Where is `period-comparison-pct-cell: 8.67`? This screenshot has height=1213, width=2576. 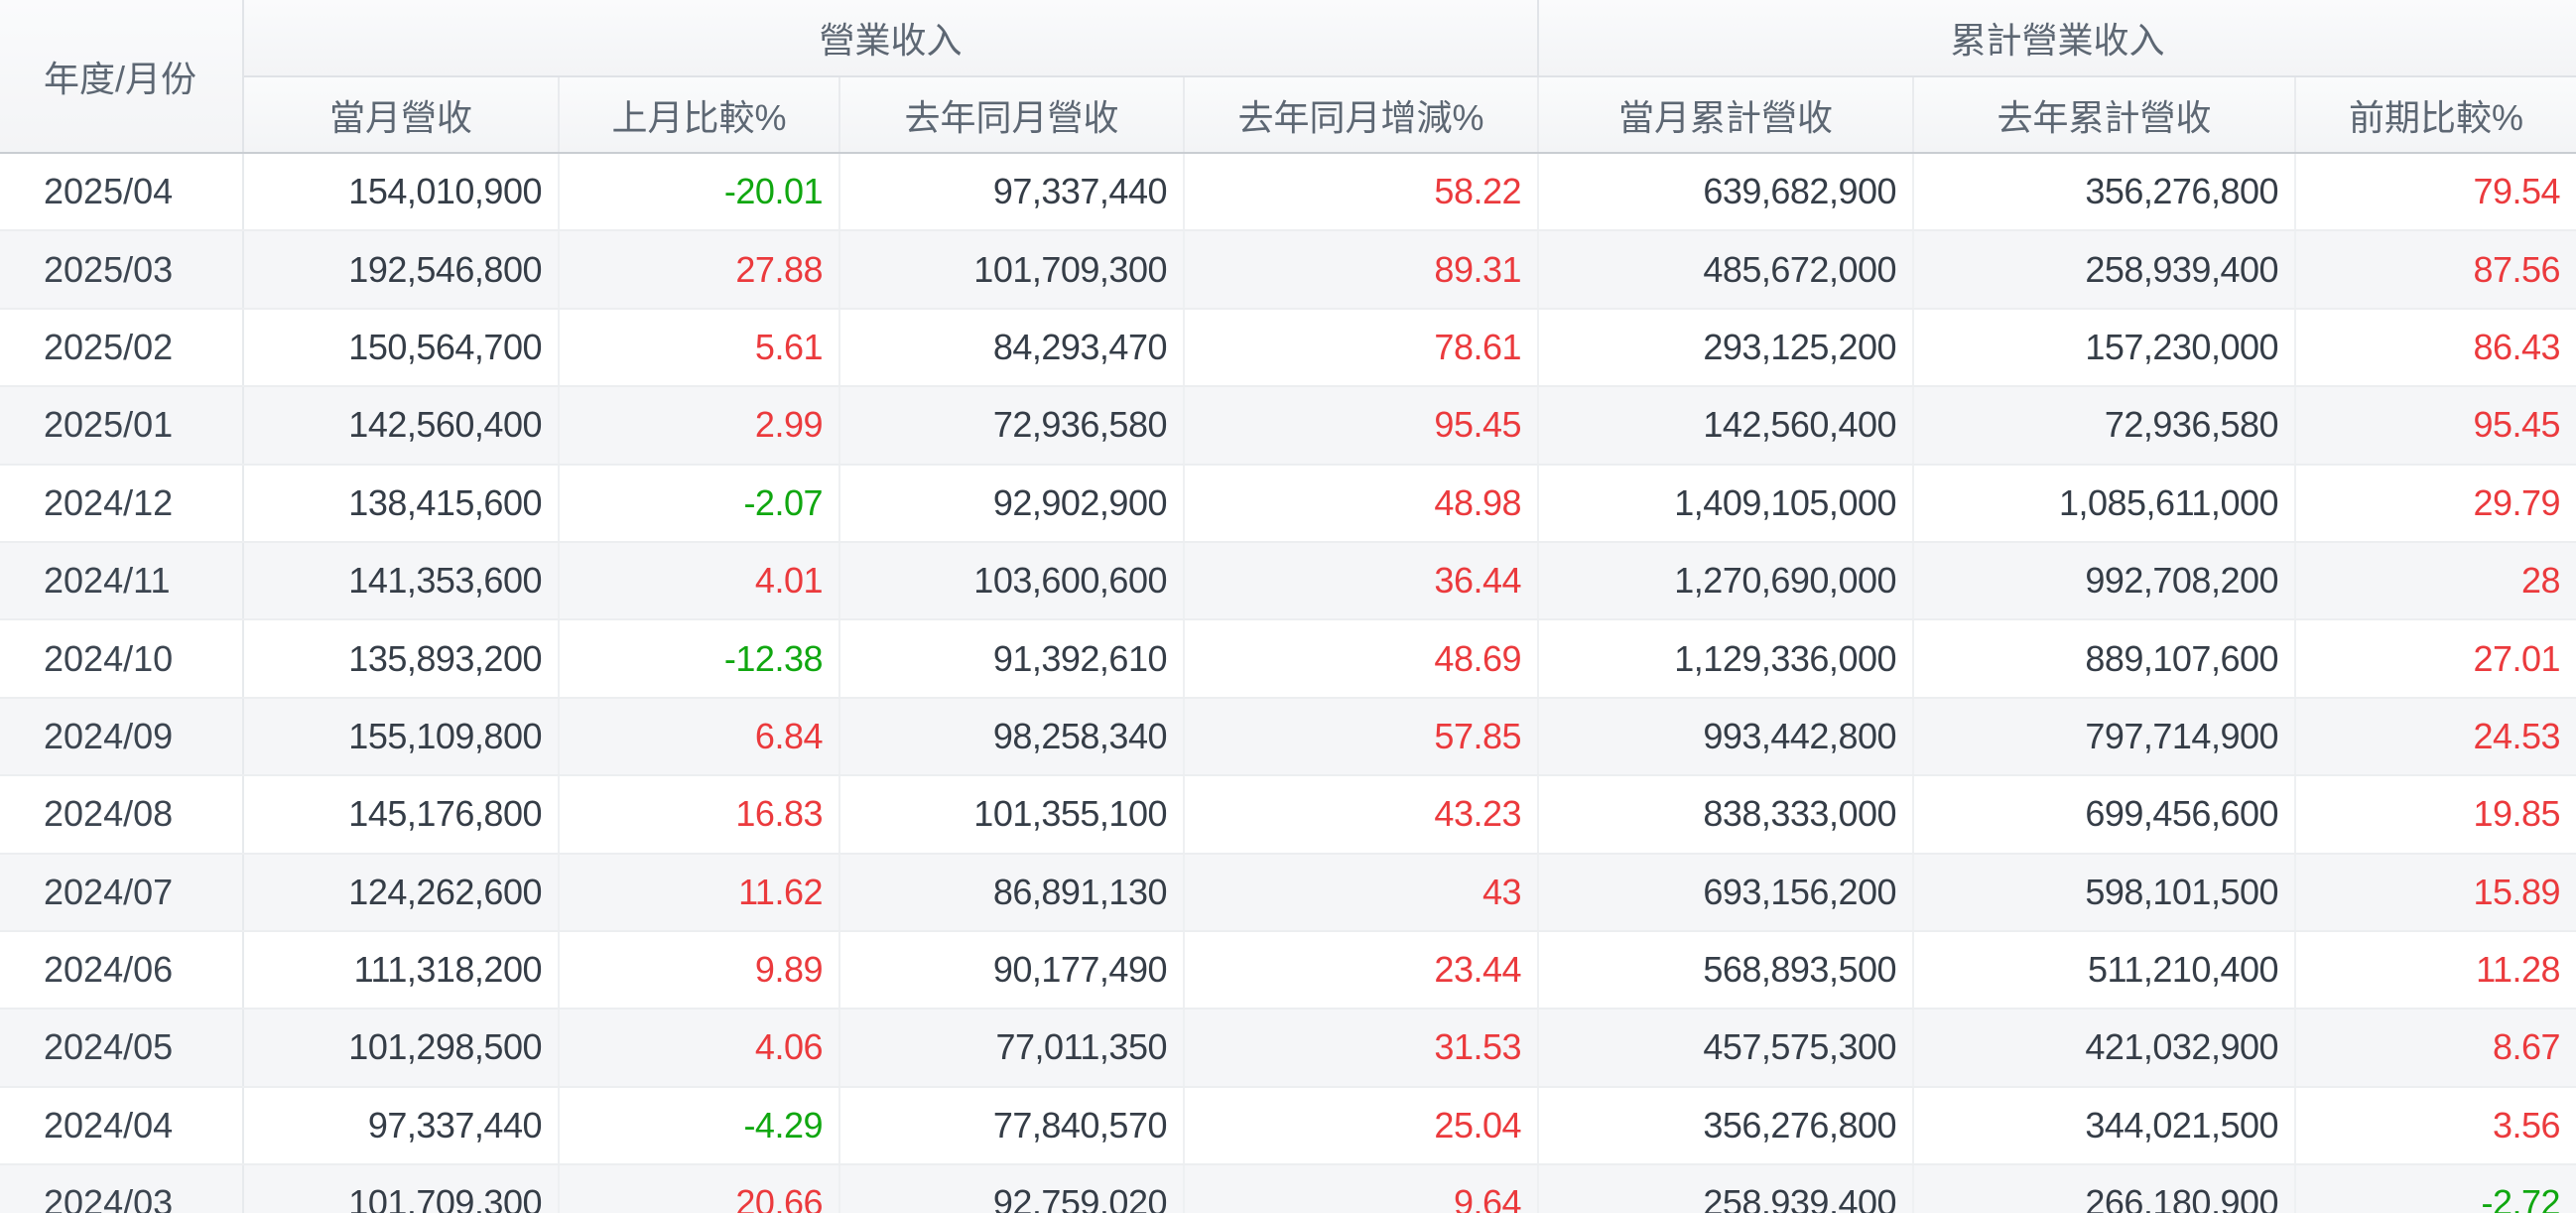
period-comparison-pct-cell: 8.67 is located at coordinates (2435, 1048).